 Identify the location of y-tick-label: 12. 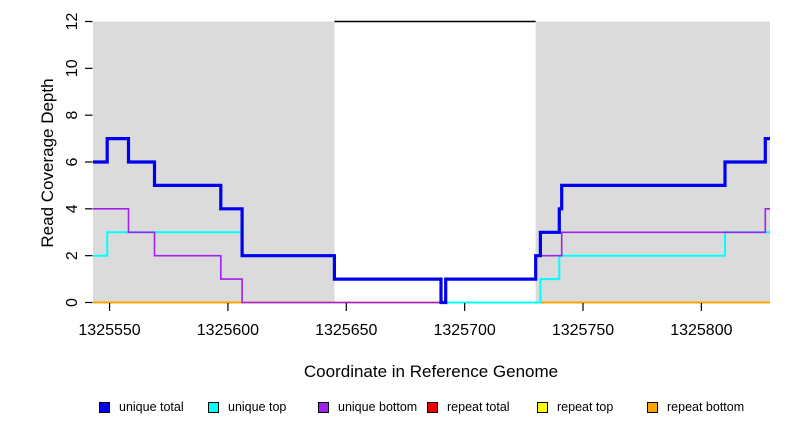
(72, 22).